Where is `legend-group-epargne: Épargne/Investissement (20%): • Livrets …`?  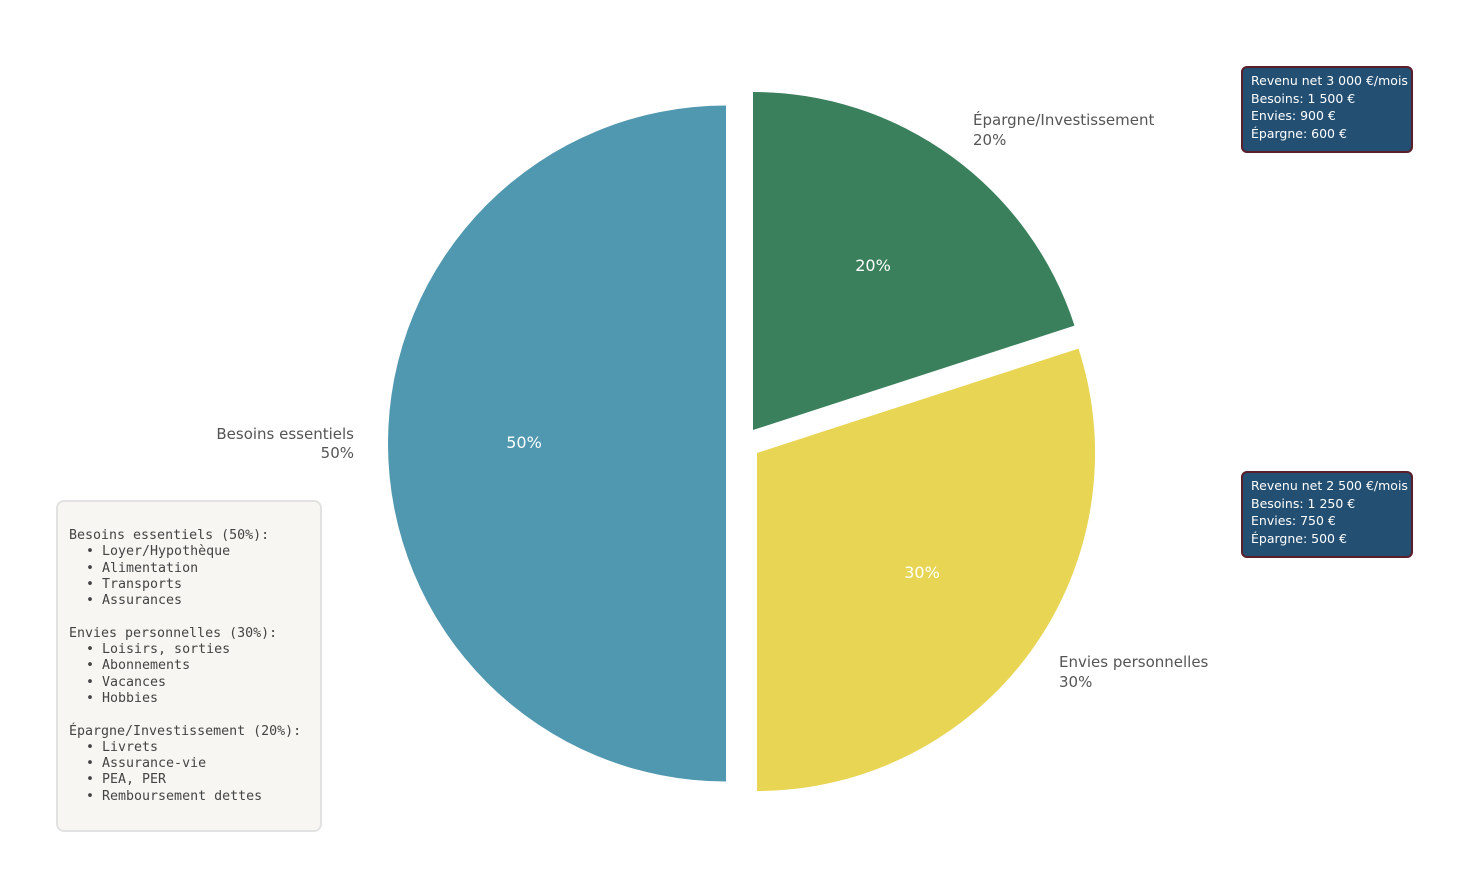 legend-group-epargne: Épargne/Investissement (20%): • Livrets … is located at coordinates (194, 764).